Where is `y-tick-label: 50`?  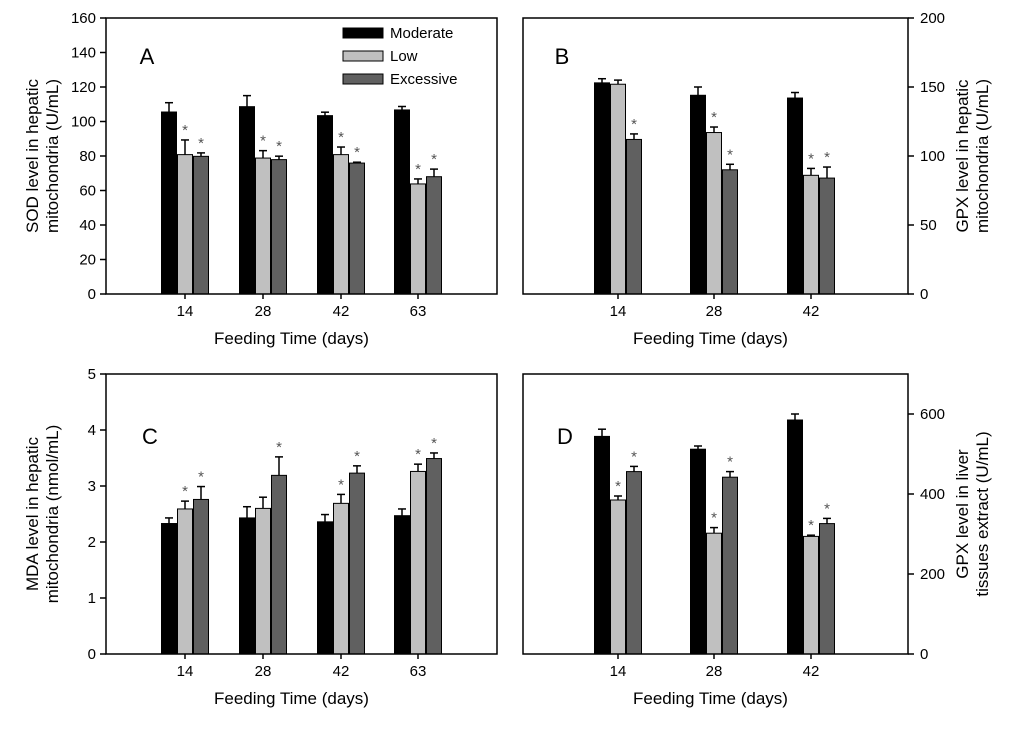 y-tick-label: 50 is located at coordinates (928, 225).